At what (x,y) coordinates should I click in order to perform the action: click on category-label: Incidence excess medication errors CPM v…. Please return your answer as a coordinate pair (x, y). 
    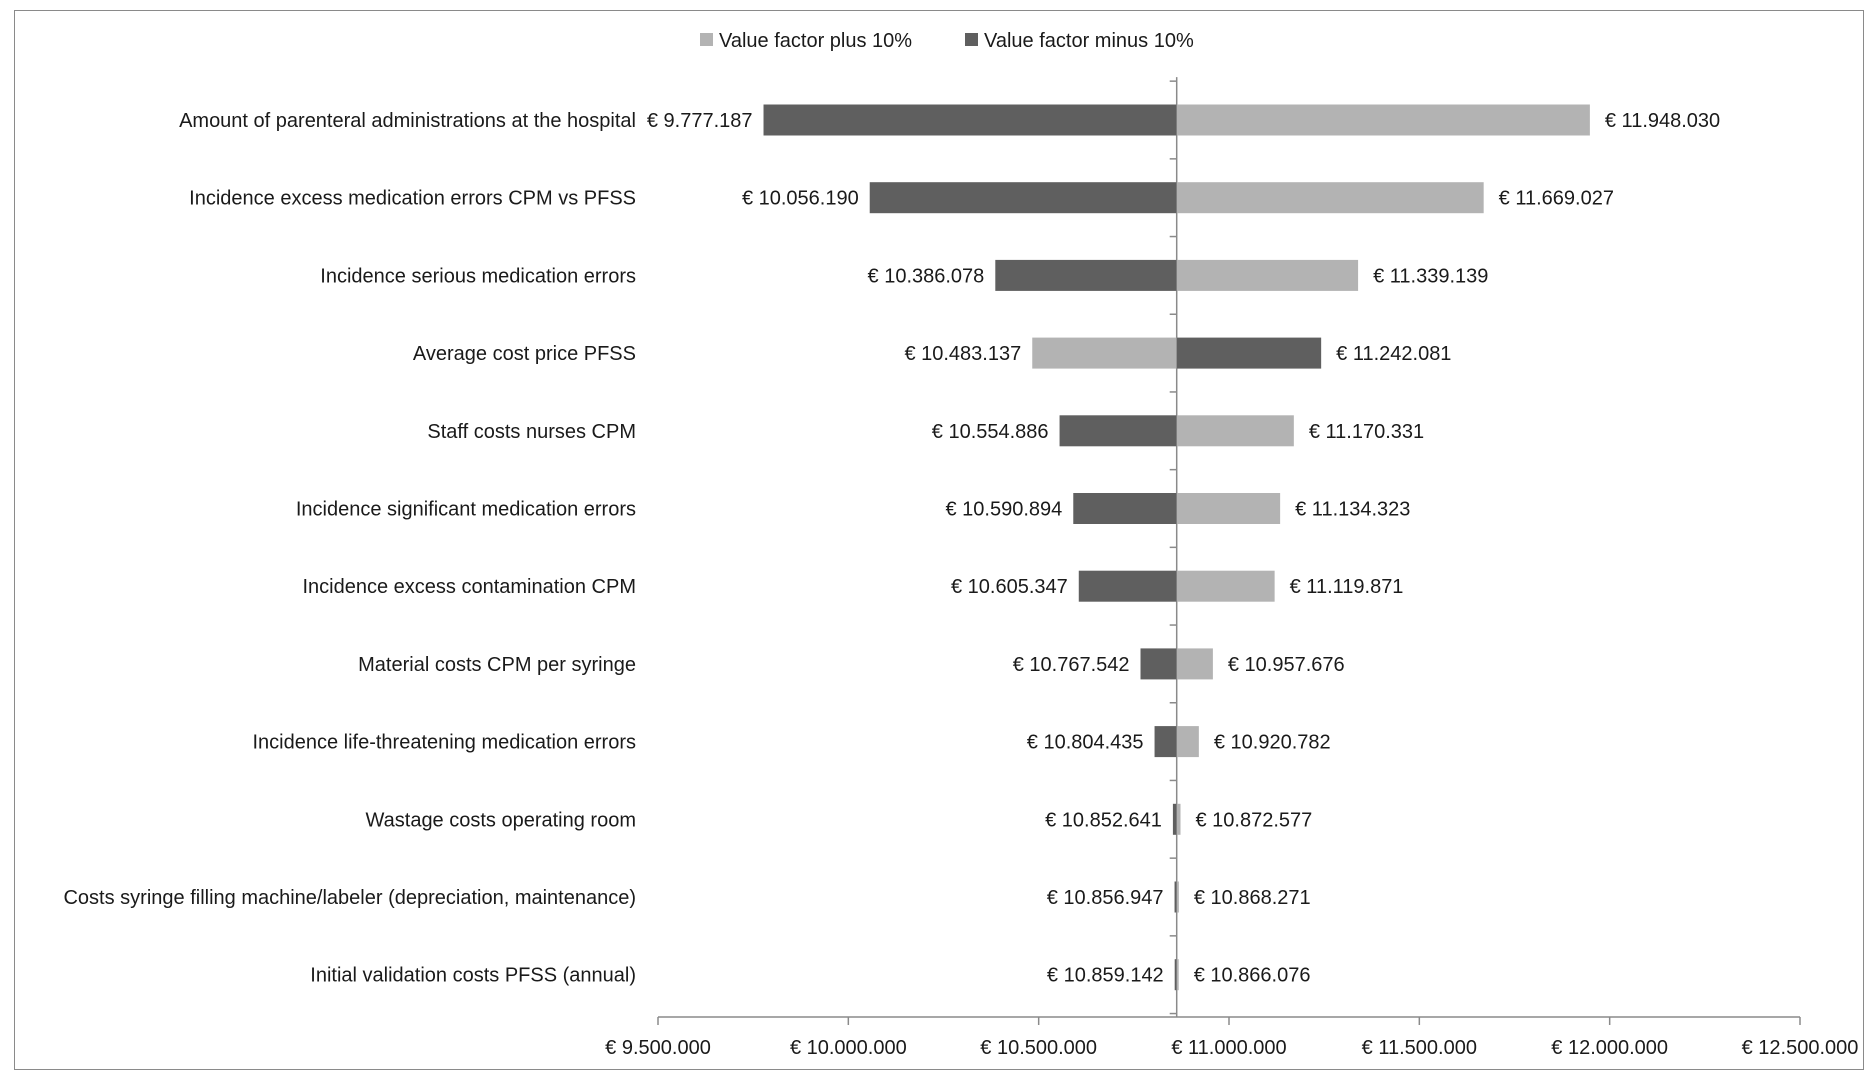
    Looking at the image, I should click on (412, 199).